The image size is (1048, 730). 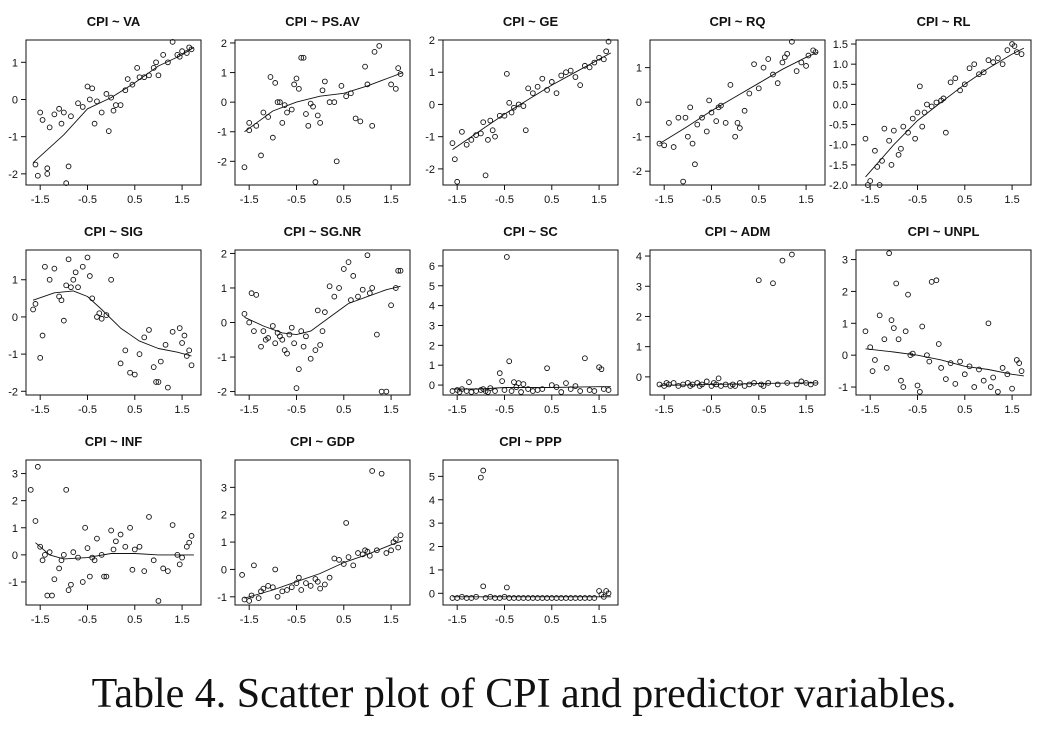 What do you see at coordinates (134, 620) in the screenshot?
I see `x-tick-label: 0.5` at bounding box center [134, 620].